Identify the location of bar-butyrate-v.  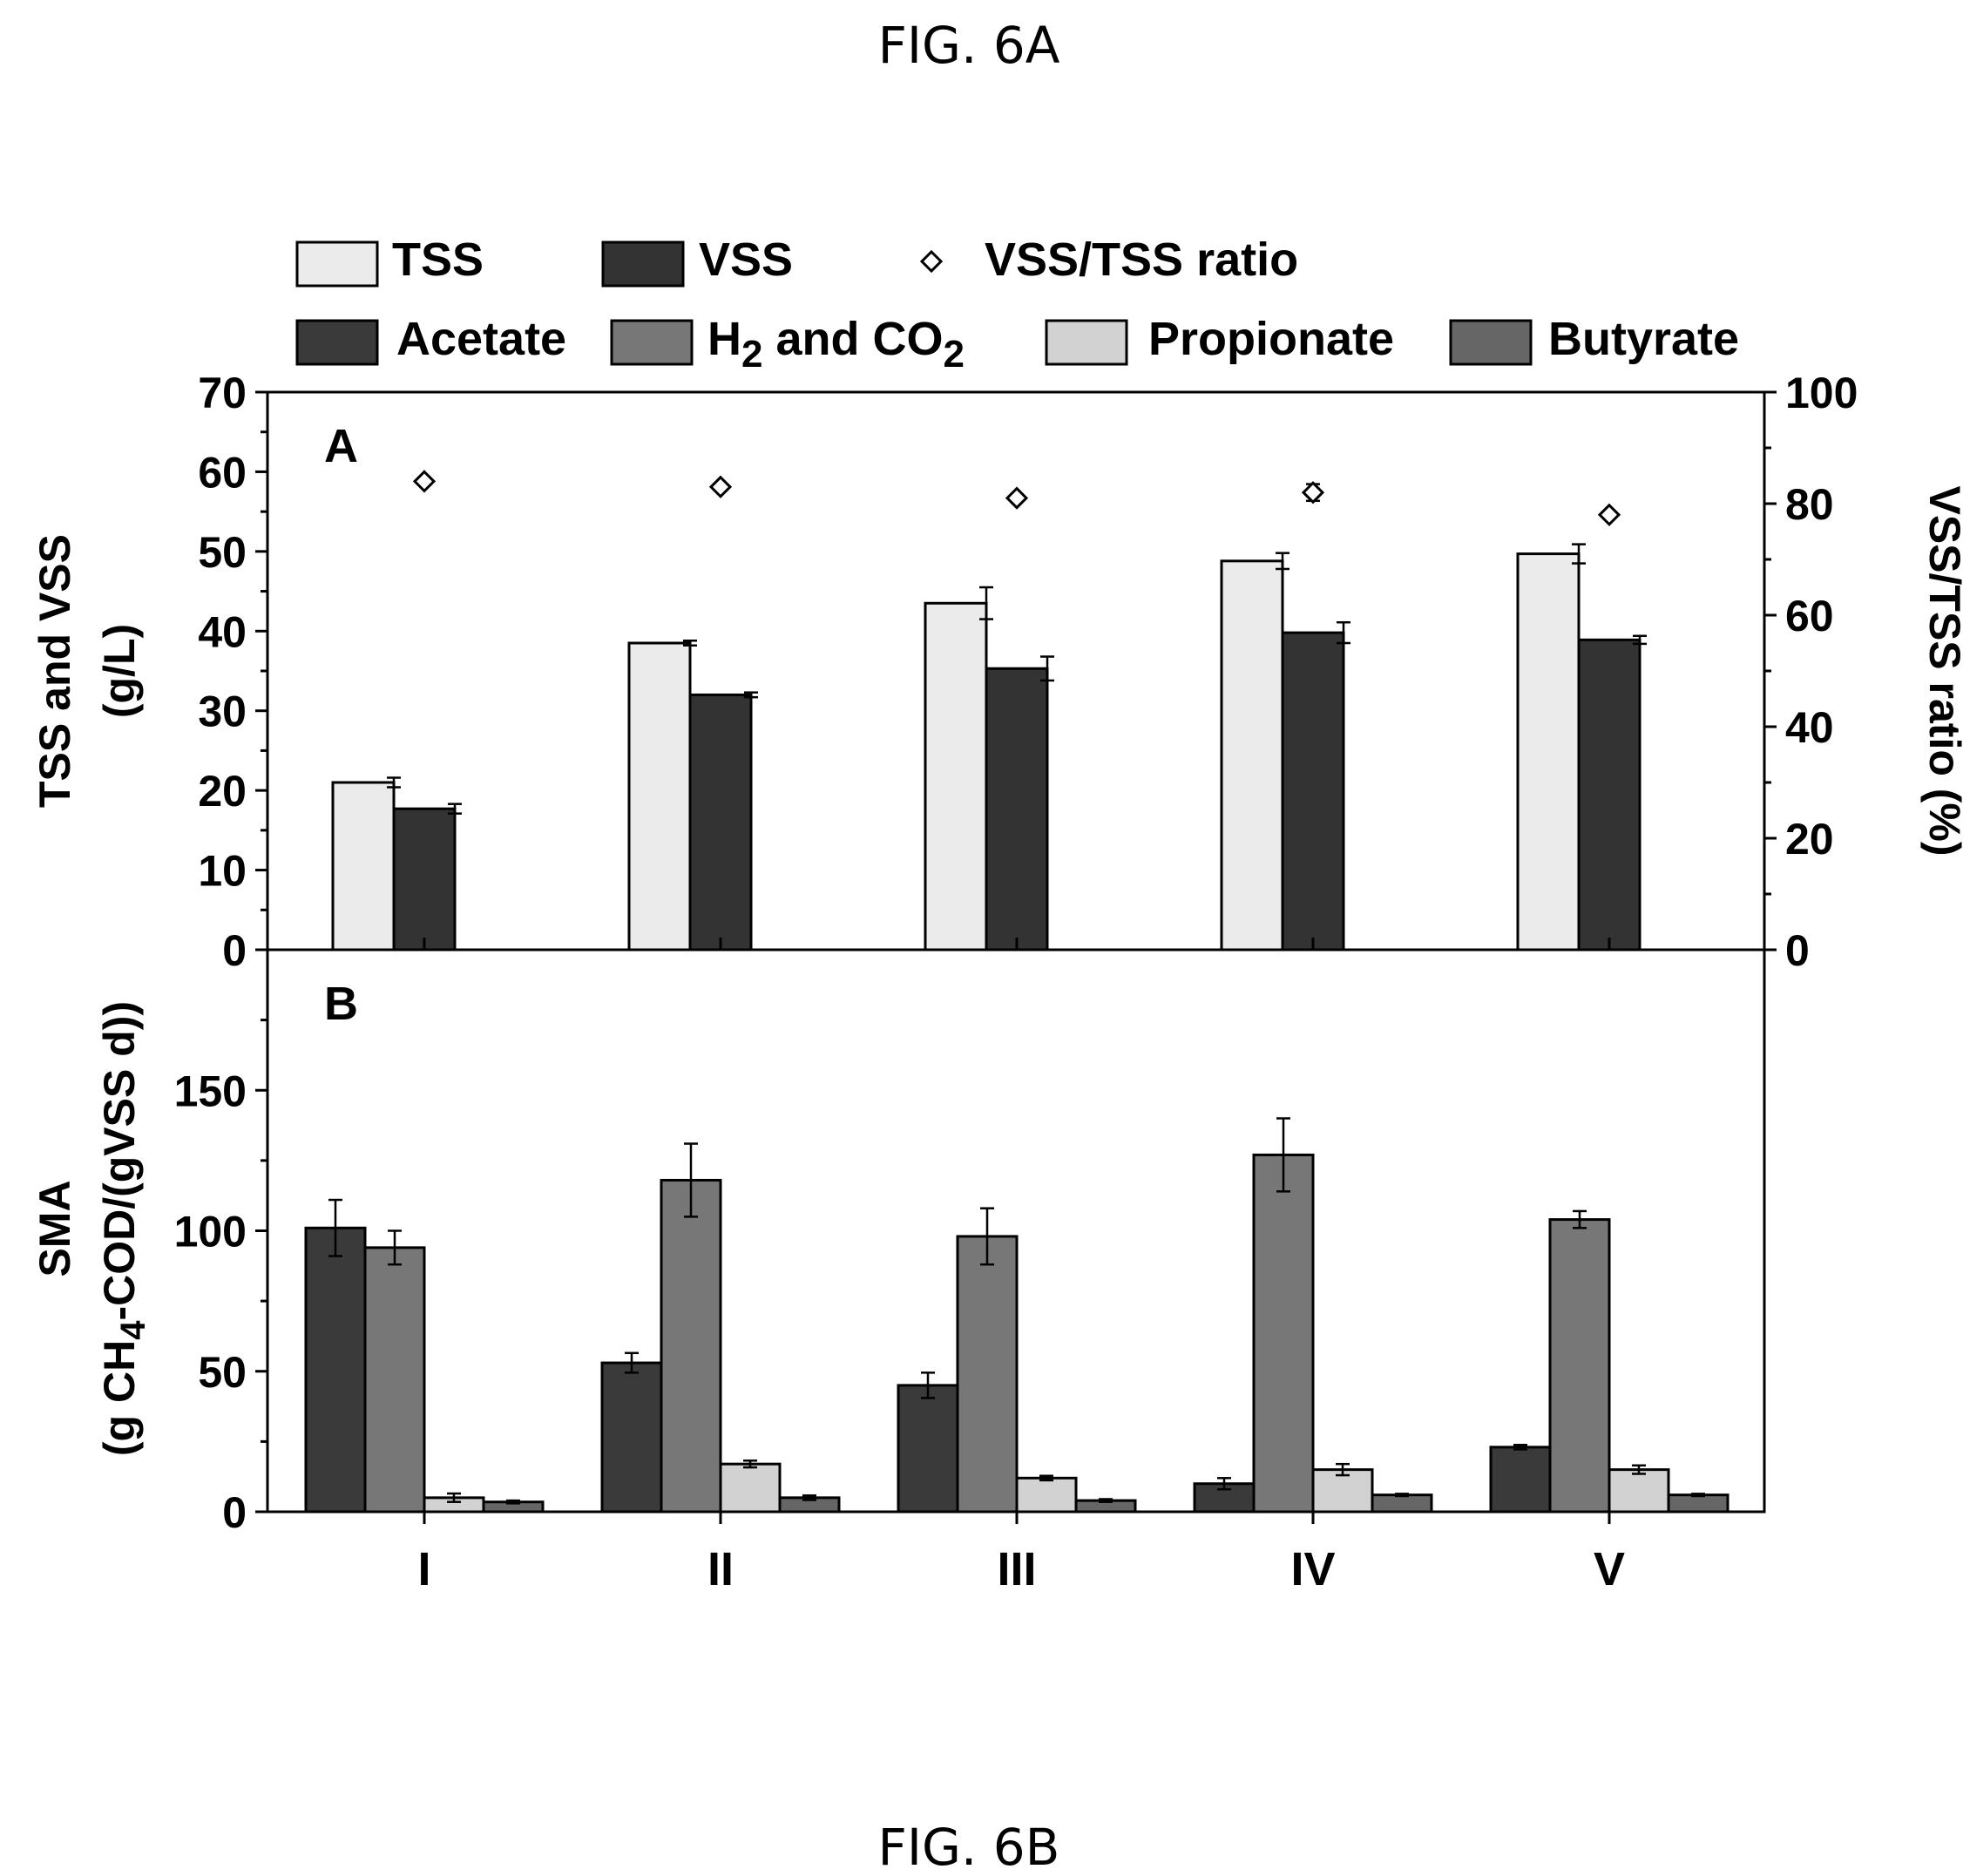
(1698, 1503).